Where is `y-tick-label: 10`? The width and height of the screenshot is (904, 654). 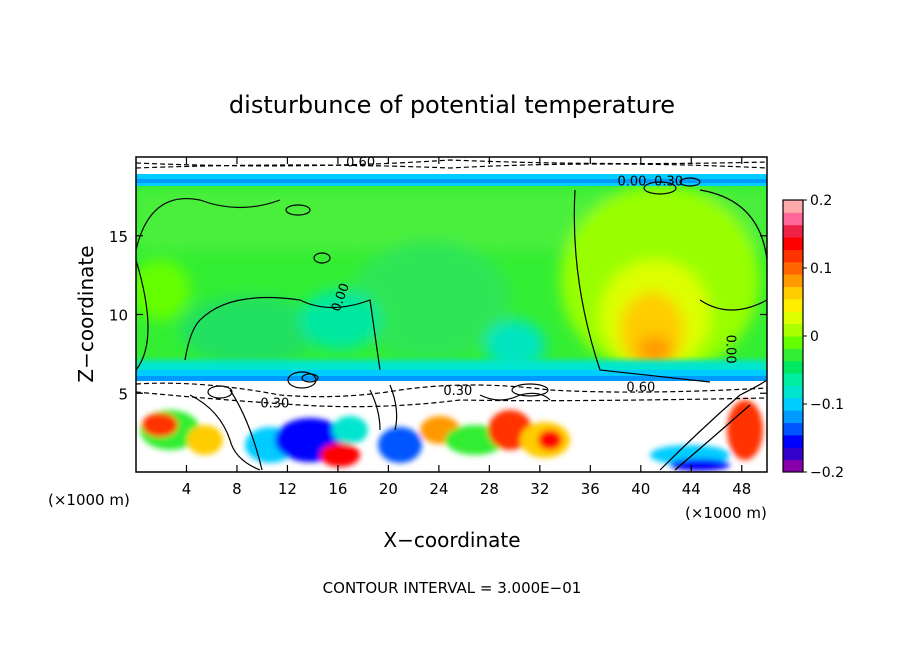
y-tick-label: 10 is located at coordinates (118, 316).